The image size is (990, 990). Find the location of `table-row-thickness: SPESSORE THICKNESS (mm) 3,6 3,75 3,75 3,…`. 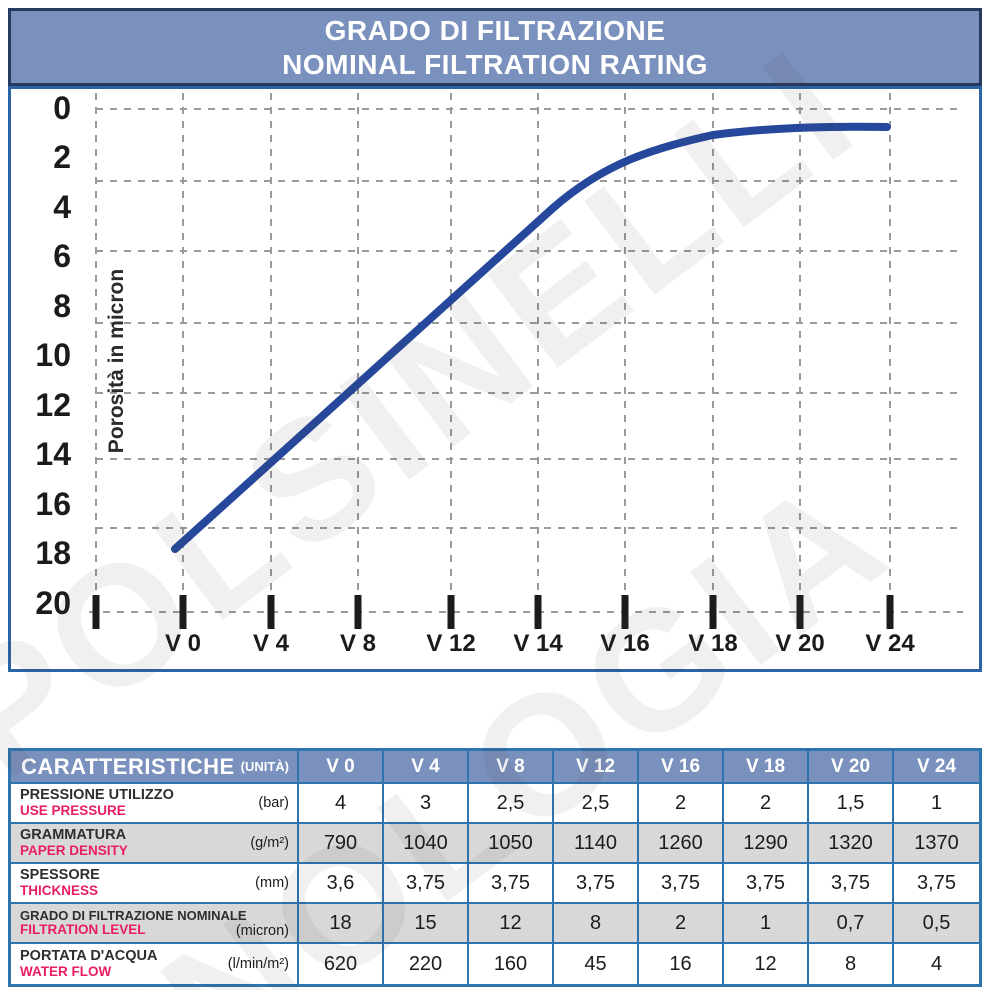

table-row-thickness: SPESSORE THICKNESS (mm) 3,6 3,75 3,75 3,… is located at coordinates (495, 884).